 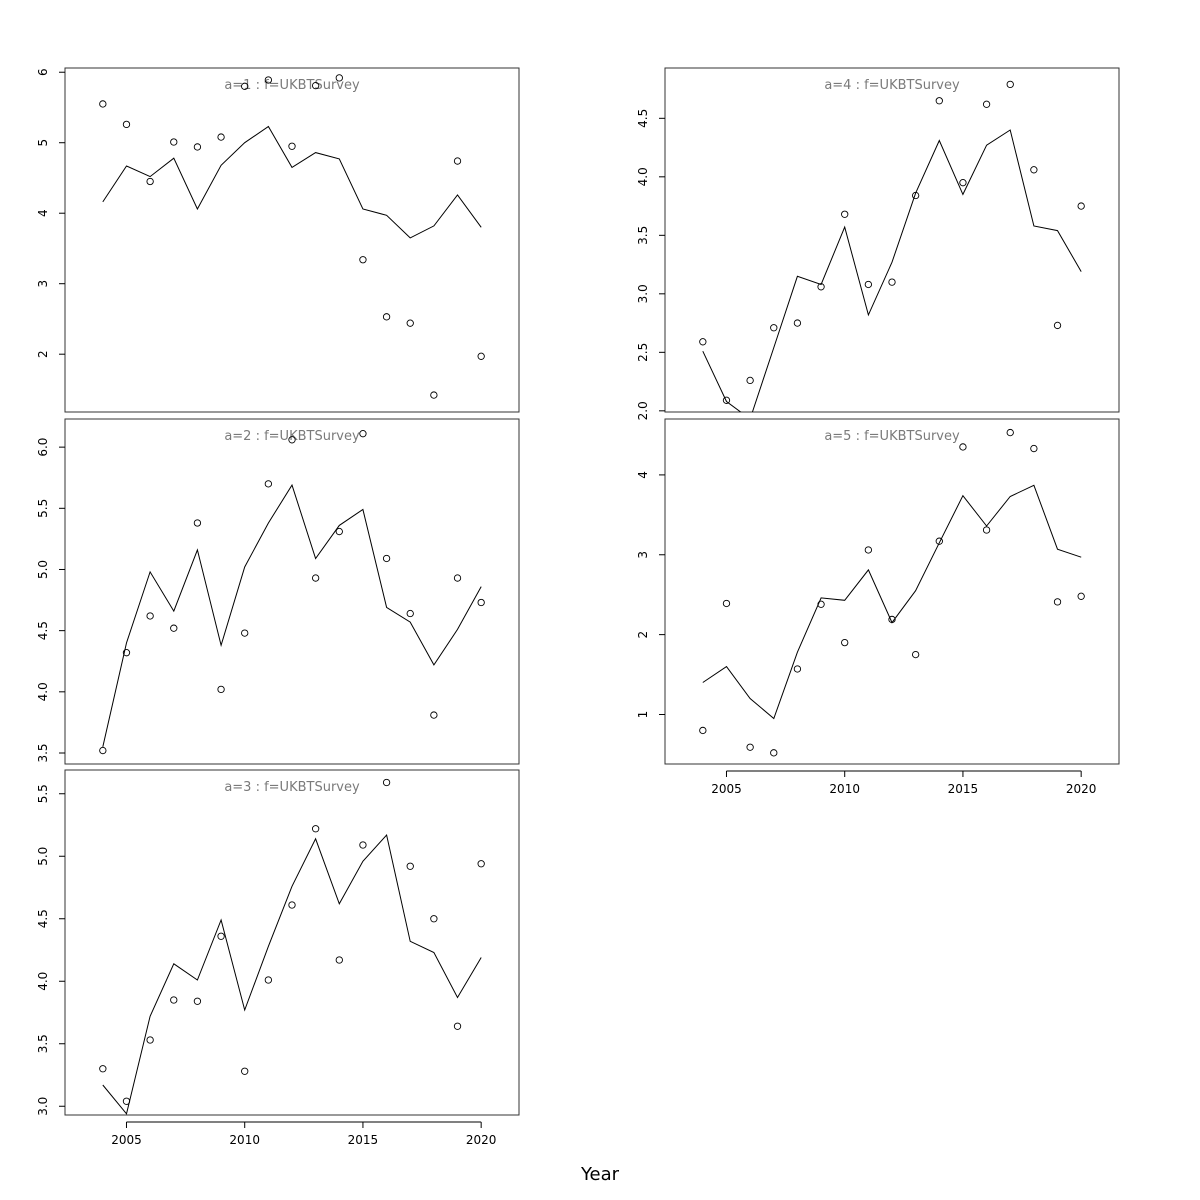 What do you see at coordinates (43, 72) in the screenshot?
I see `y-tick-label: 6` at bounding box center [43, 72].